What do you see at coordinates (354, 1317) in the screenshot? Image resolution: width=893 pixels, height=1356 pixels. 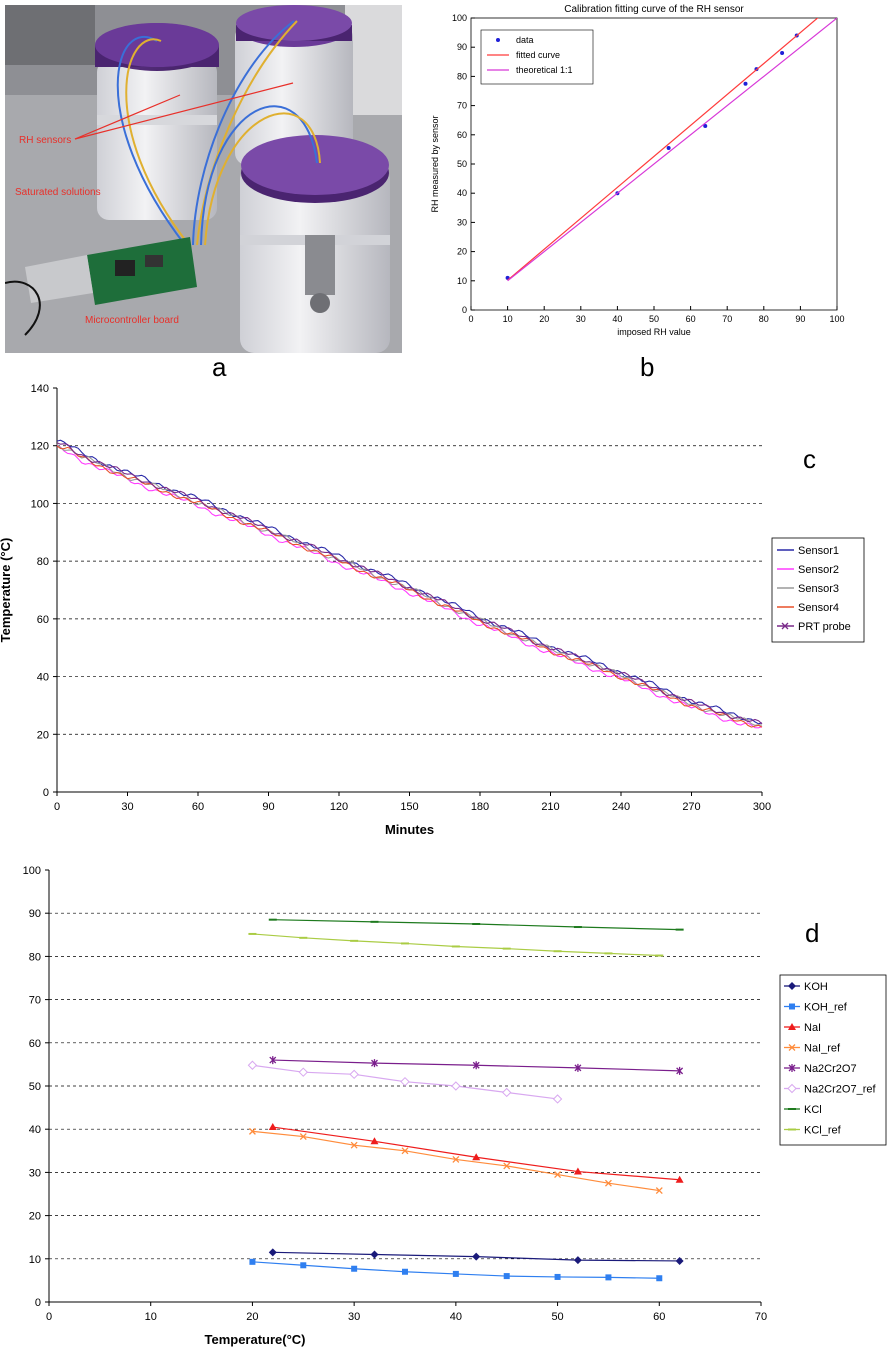 I see `x-tick-label: 30` at bounding box center [354, 1317].